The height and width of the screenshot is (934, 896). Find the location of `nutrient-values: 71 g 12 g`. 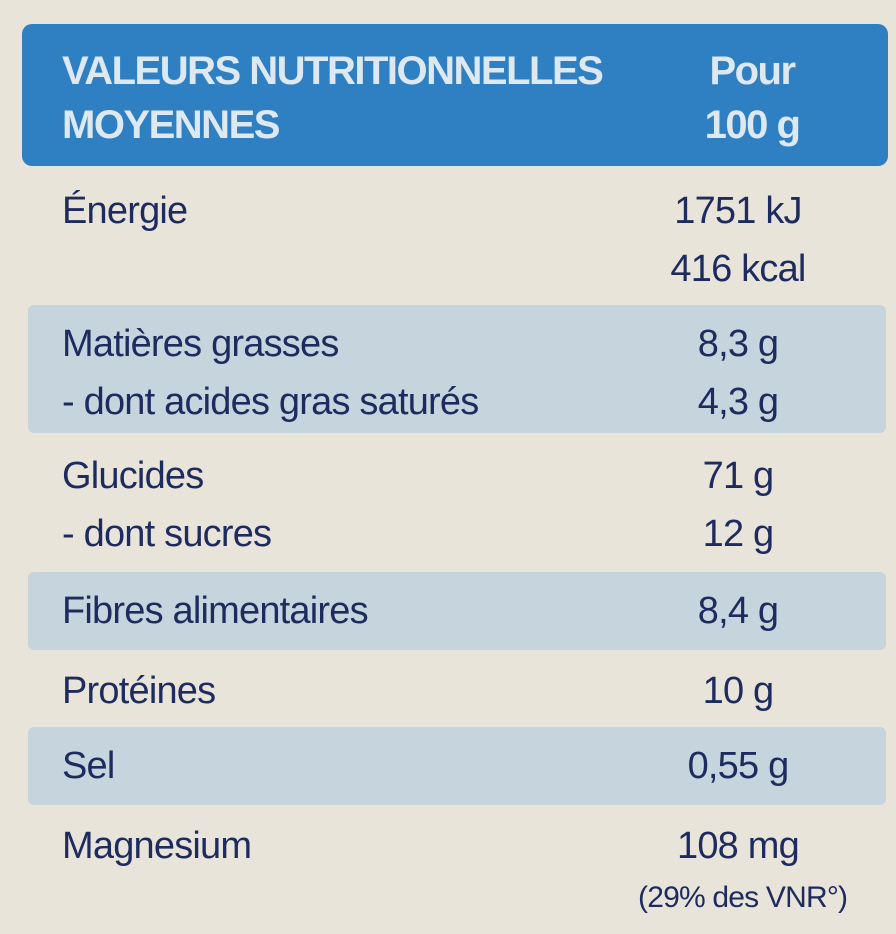

nutrient-values: 71 g 12 g is located at coordinates (738, 505).